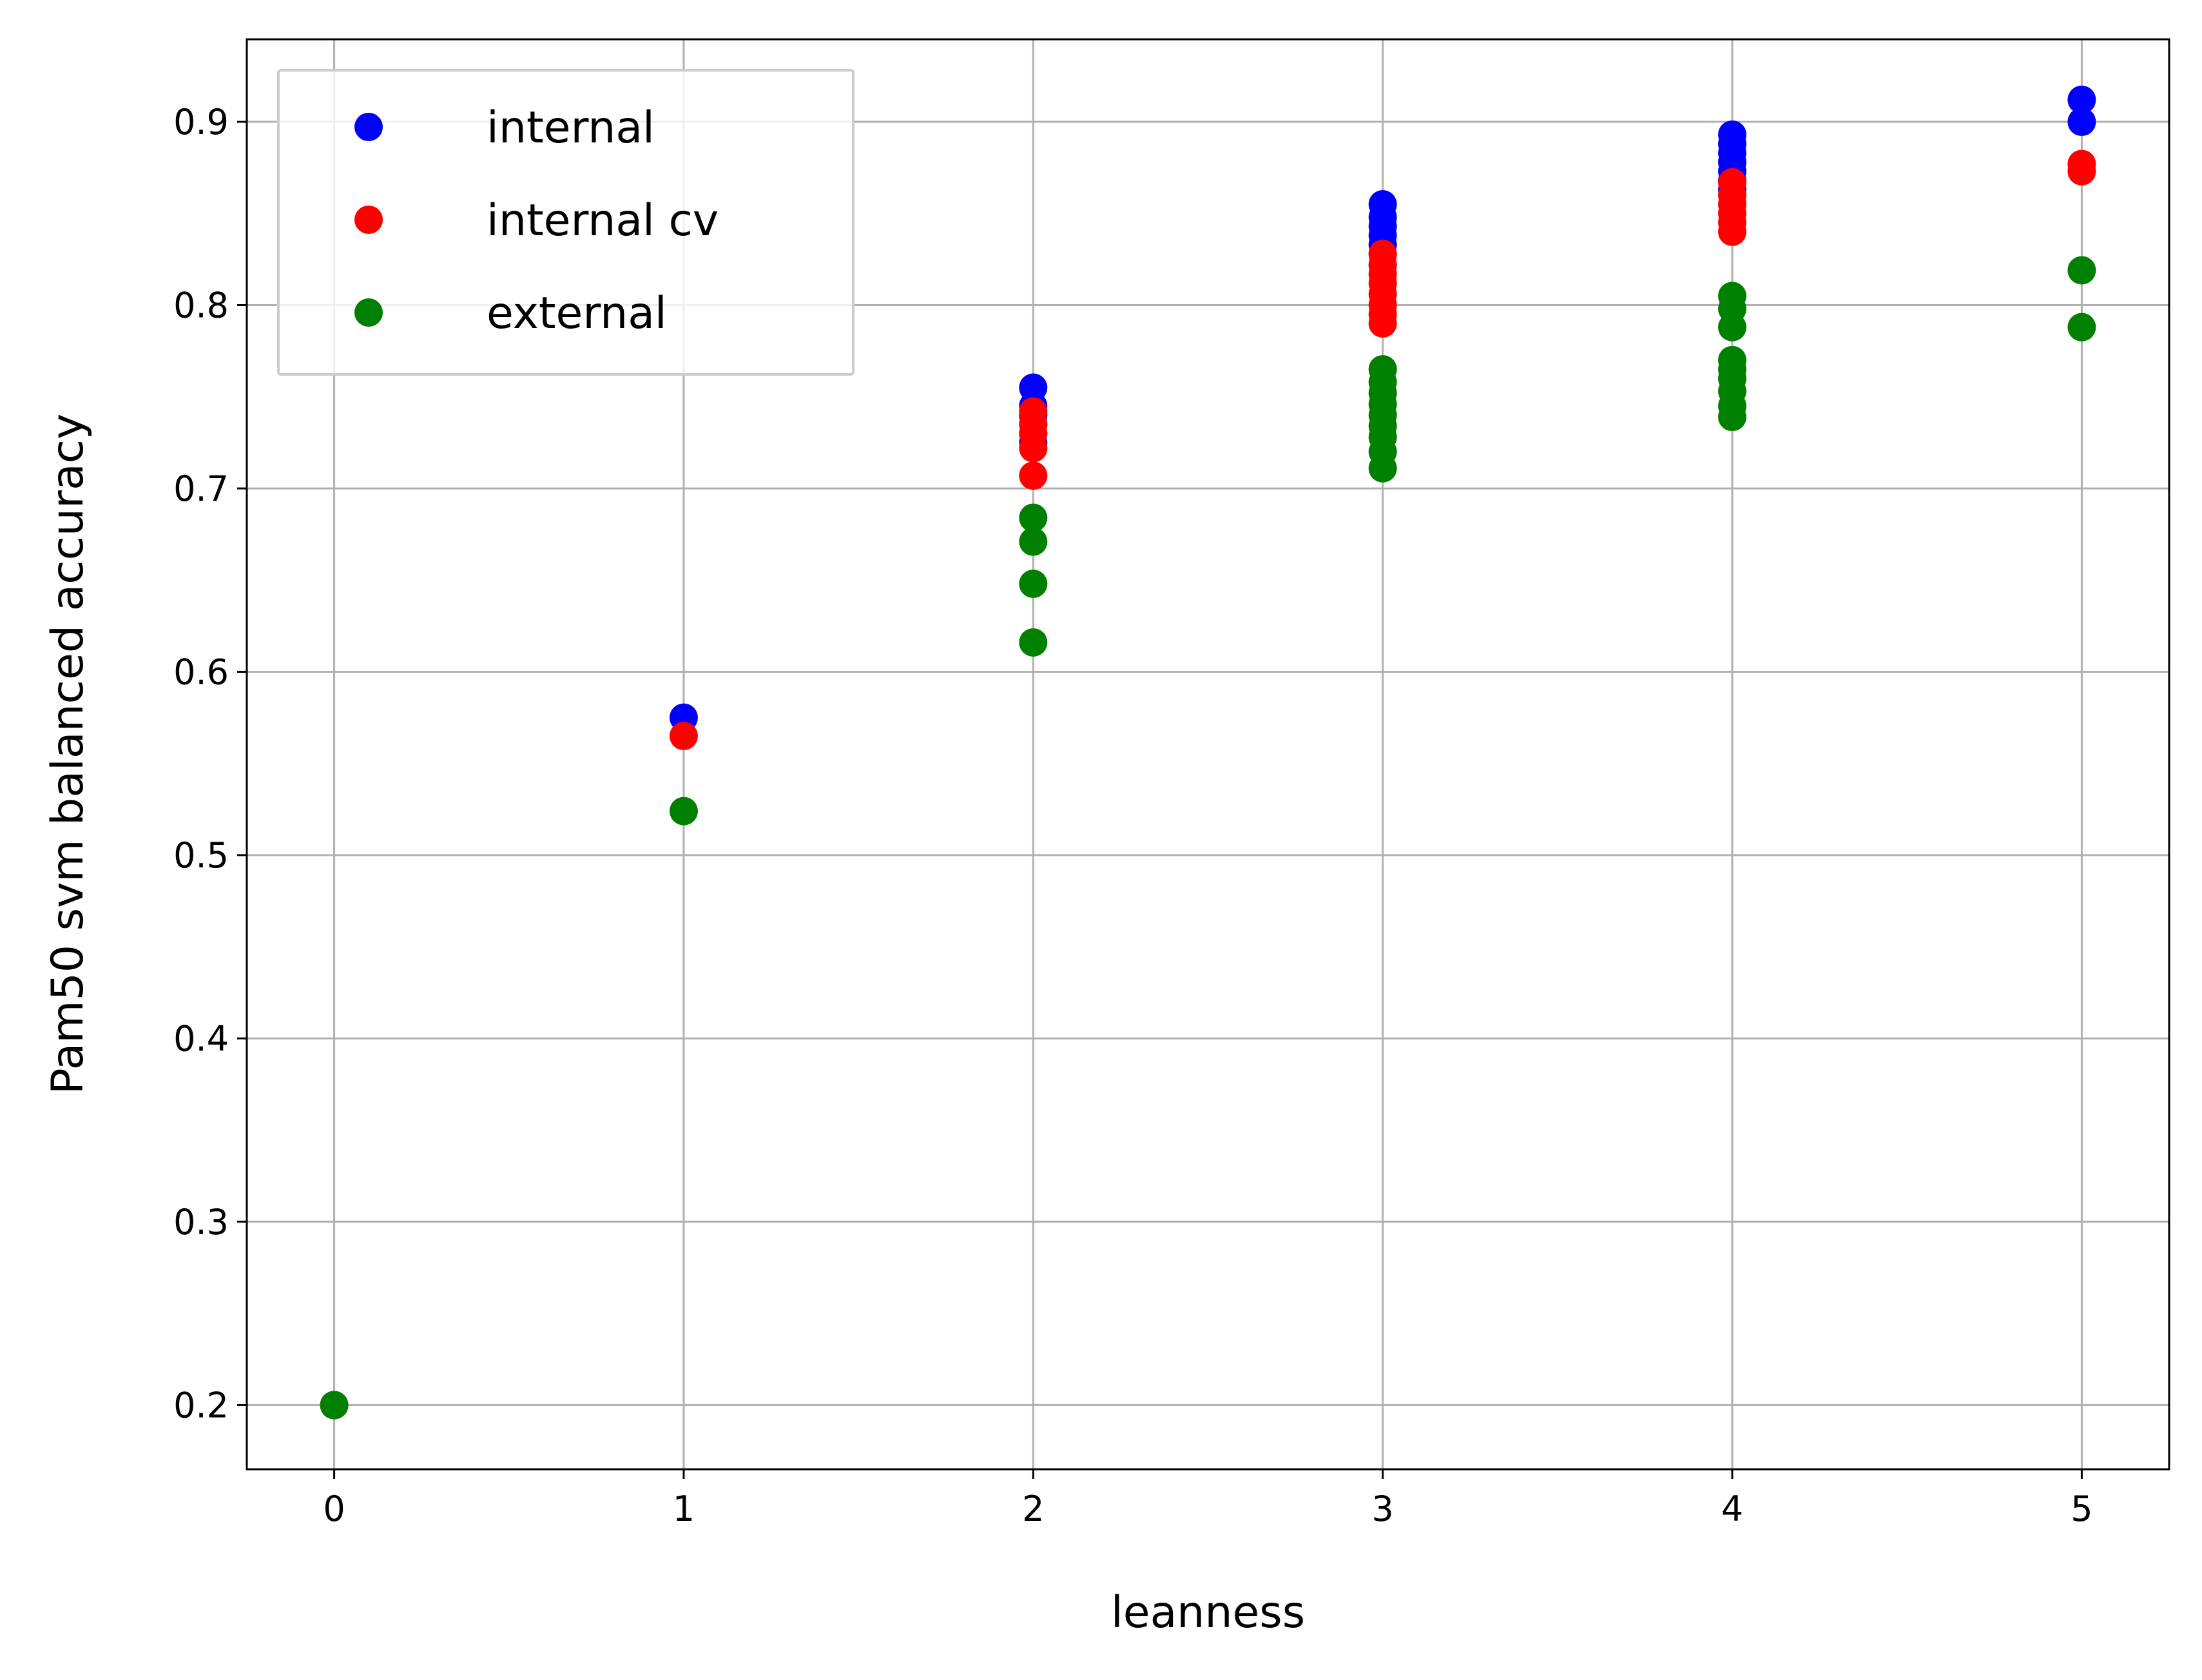  I want to click on x-tick-label: 1, so click(684, 1509).